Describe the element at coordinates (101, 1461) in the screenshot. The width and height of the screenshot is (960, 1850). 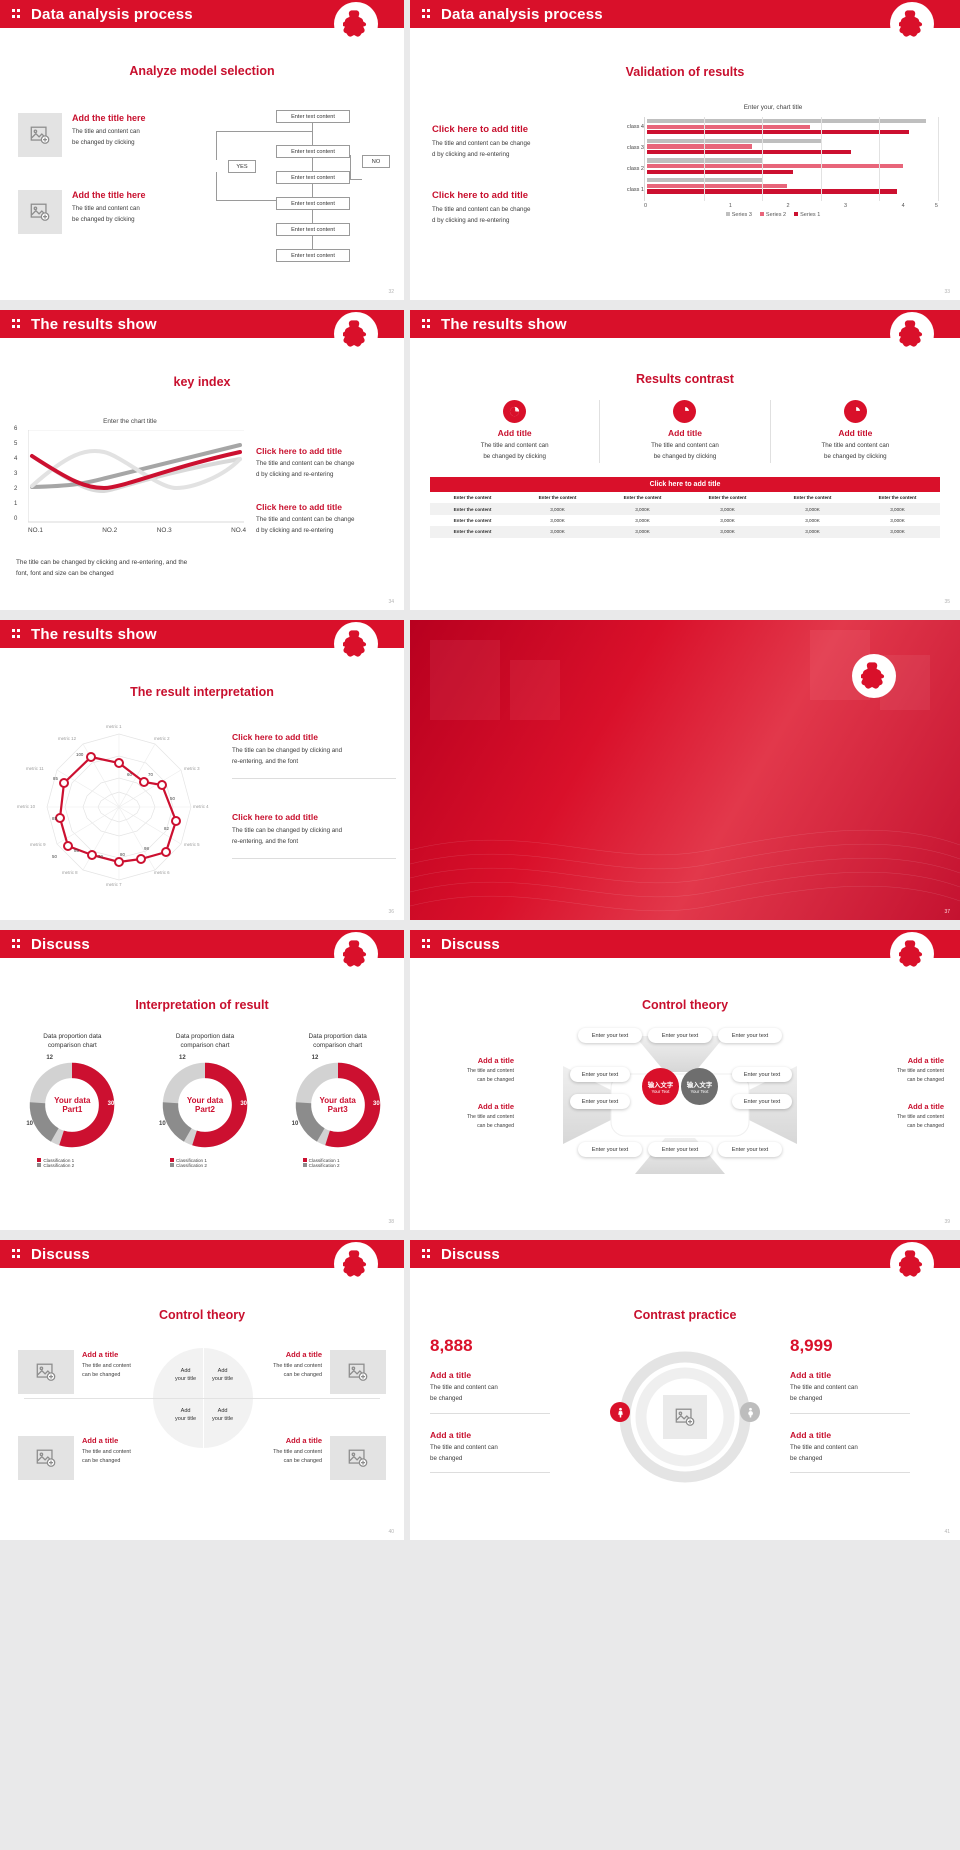
I see `quadrant-line-2: can be changed` at that location.